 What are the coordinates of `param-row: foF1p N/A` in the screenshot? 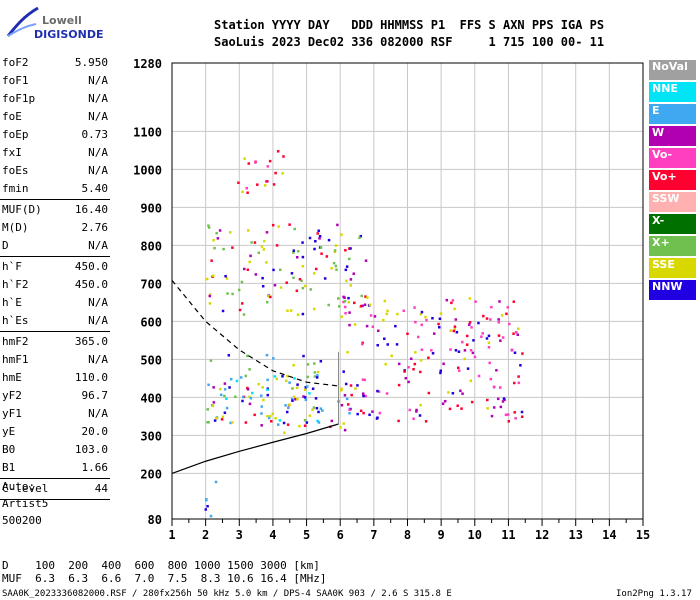 It's located at (55, 99).